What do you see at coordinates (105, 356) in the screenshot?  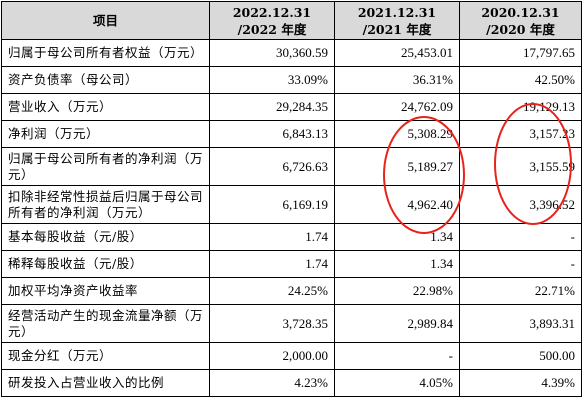 I see `row-label: 现金分红（万元）` at bounding box center [105, 356].